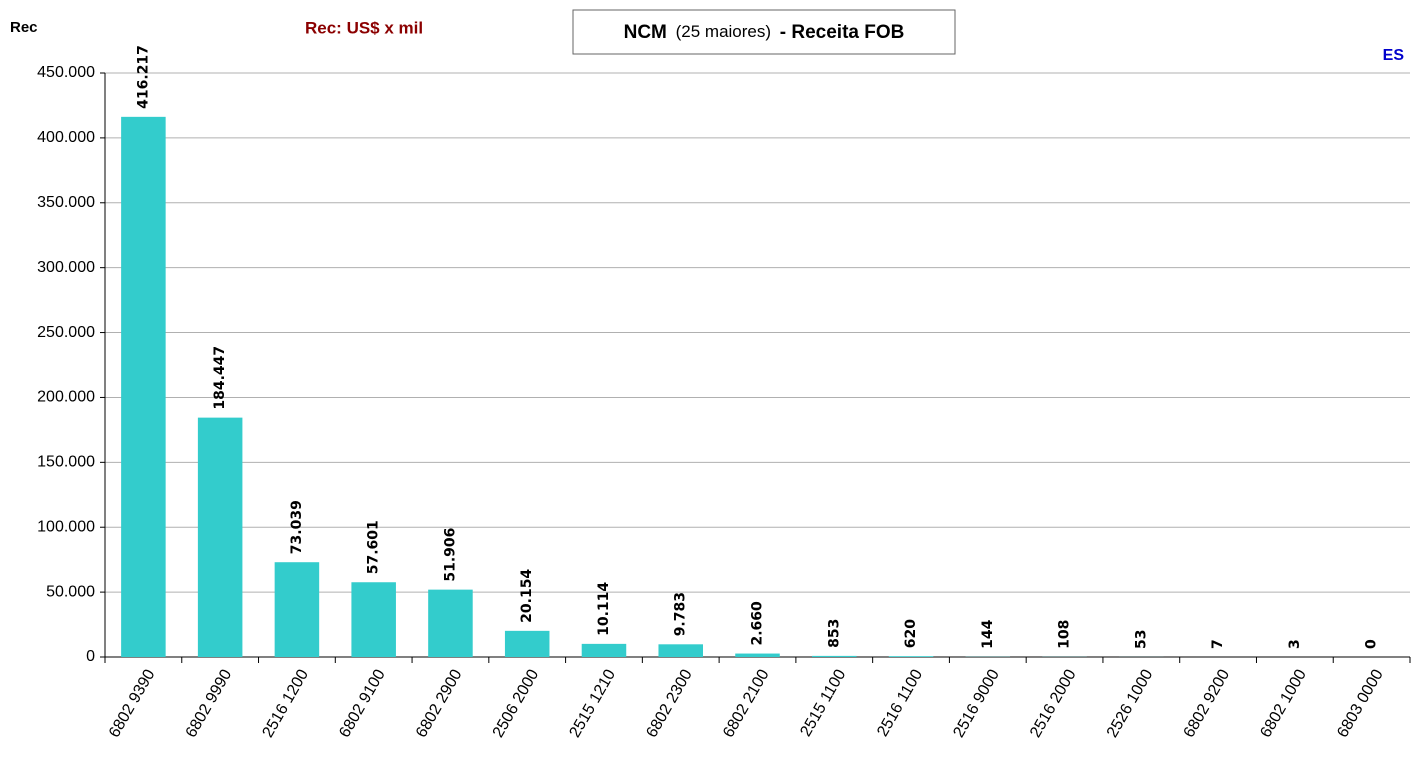  What do you see at coordinates (450, 555) in the screenshot?
I see `value-label: 51.906` at bounding box center [450, 555].